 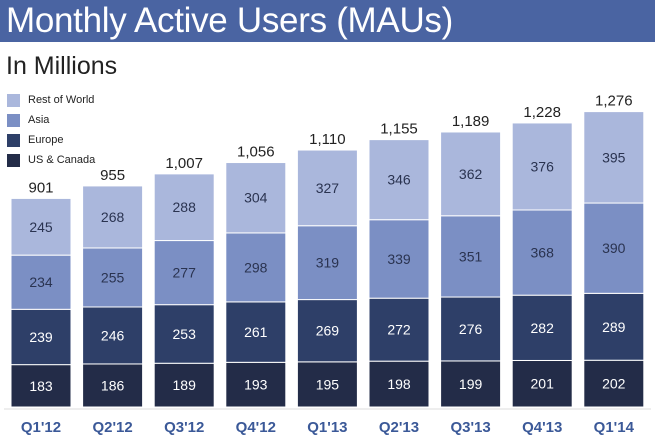 I want to click on x-tick-label-q1-13: Q1'13, so click(x=327, y=427).